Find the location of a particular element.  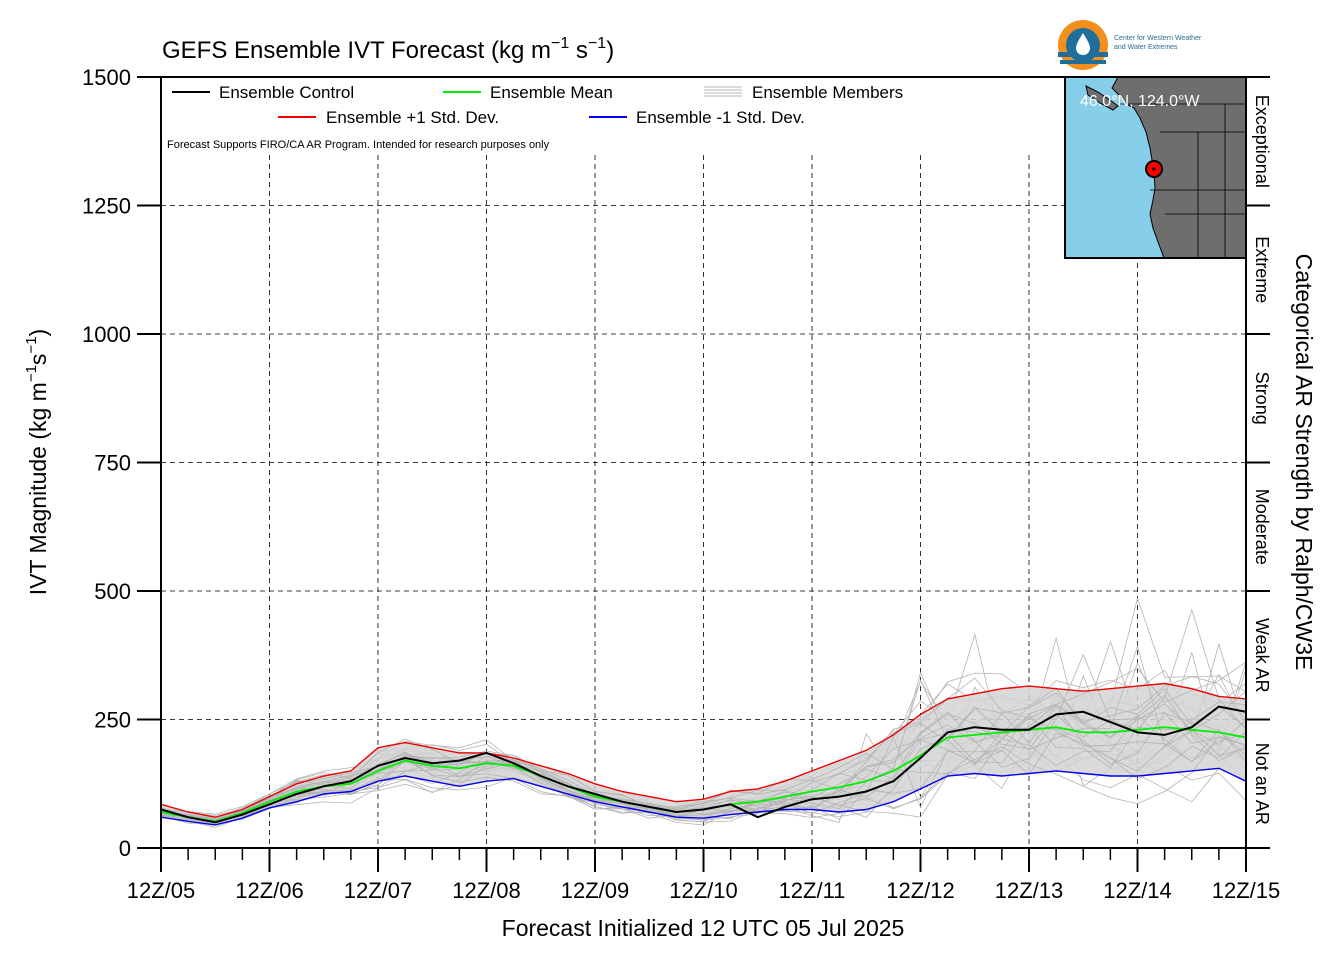

legend-mean-label: Ensemble Mean is located at coordinates (551, 92).